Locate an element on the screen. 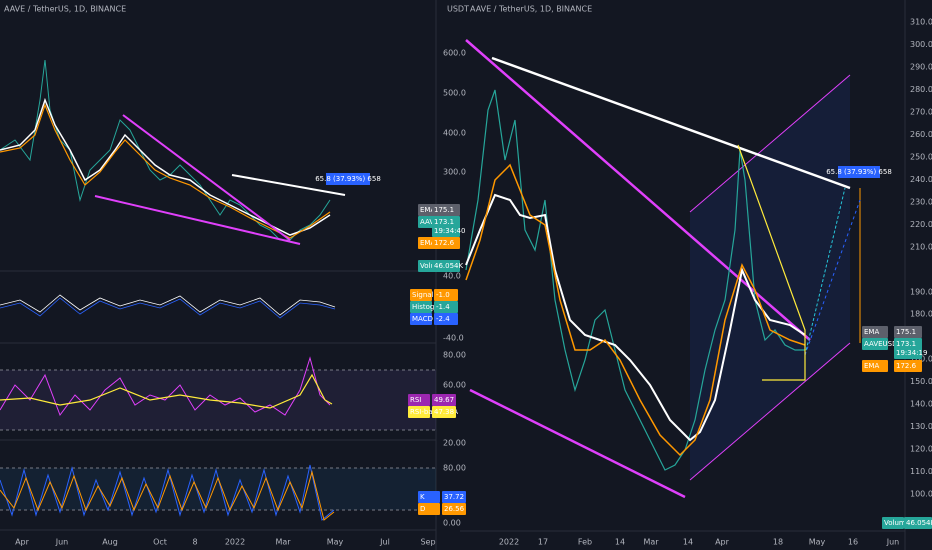 The width and height of the screenshot is (932, 550). badge-value: 46.054K is located at coordinates (919, 523).